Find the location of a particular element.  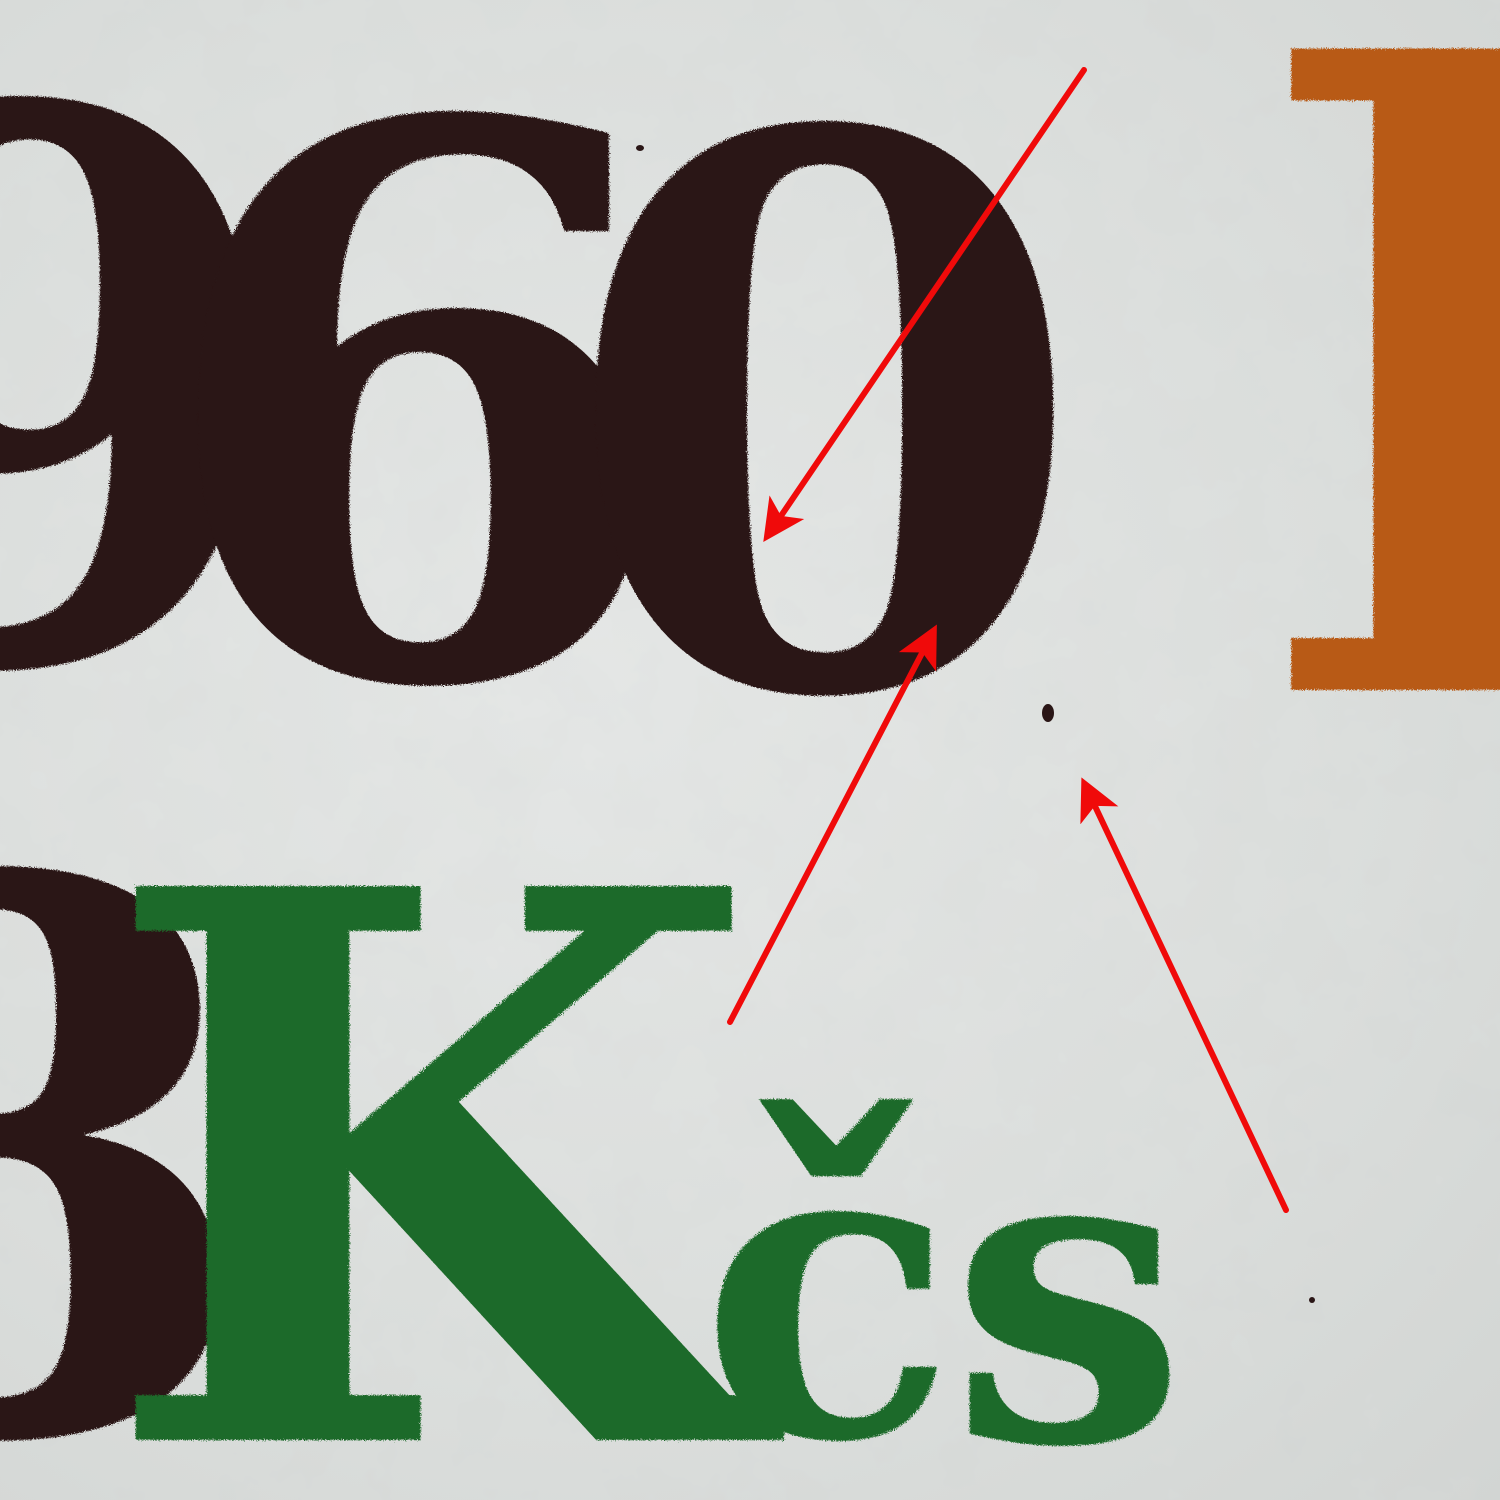

arrow-top-right-to-zero is located at coordinates (925, 304).